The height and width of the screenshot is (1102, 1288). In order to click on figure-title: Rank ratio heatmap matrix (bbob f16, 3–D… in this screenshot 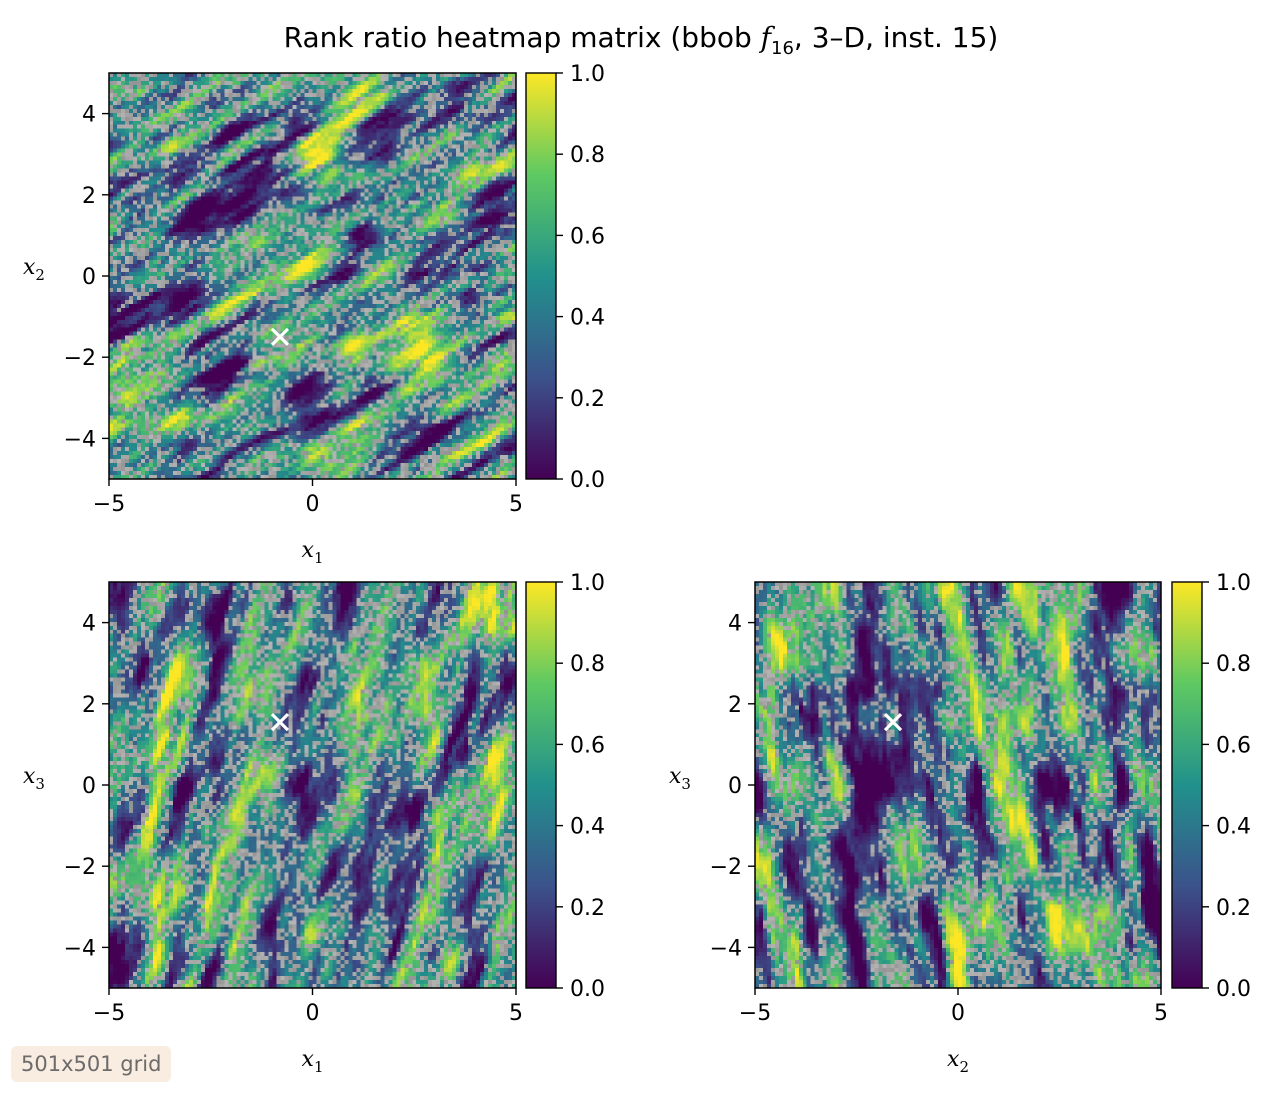, I will do `click(641, 40)`.